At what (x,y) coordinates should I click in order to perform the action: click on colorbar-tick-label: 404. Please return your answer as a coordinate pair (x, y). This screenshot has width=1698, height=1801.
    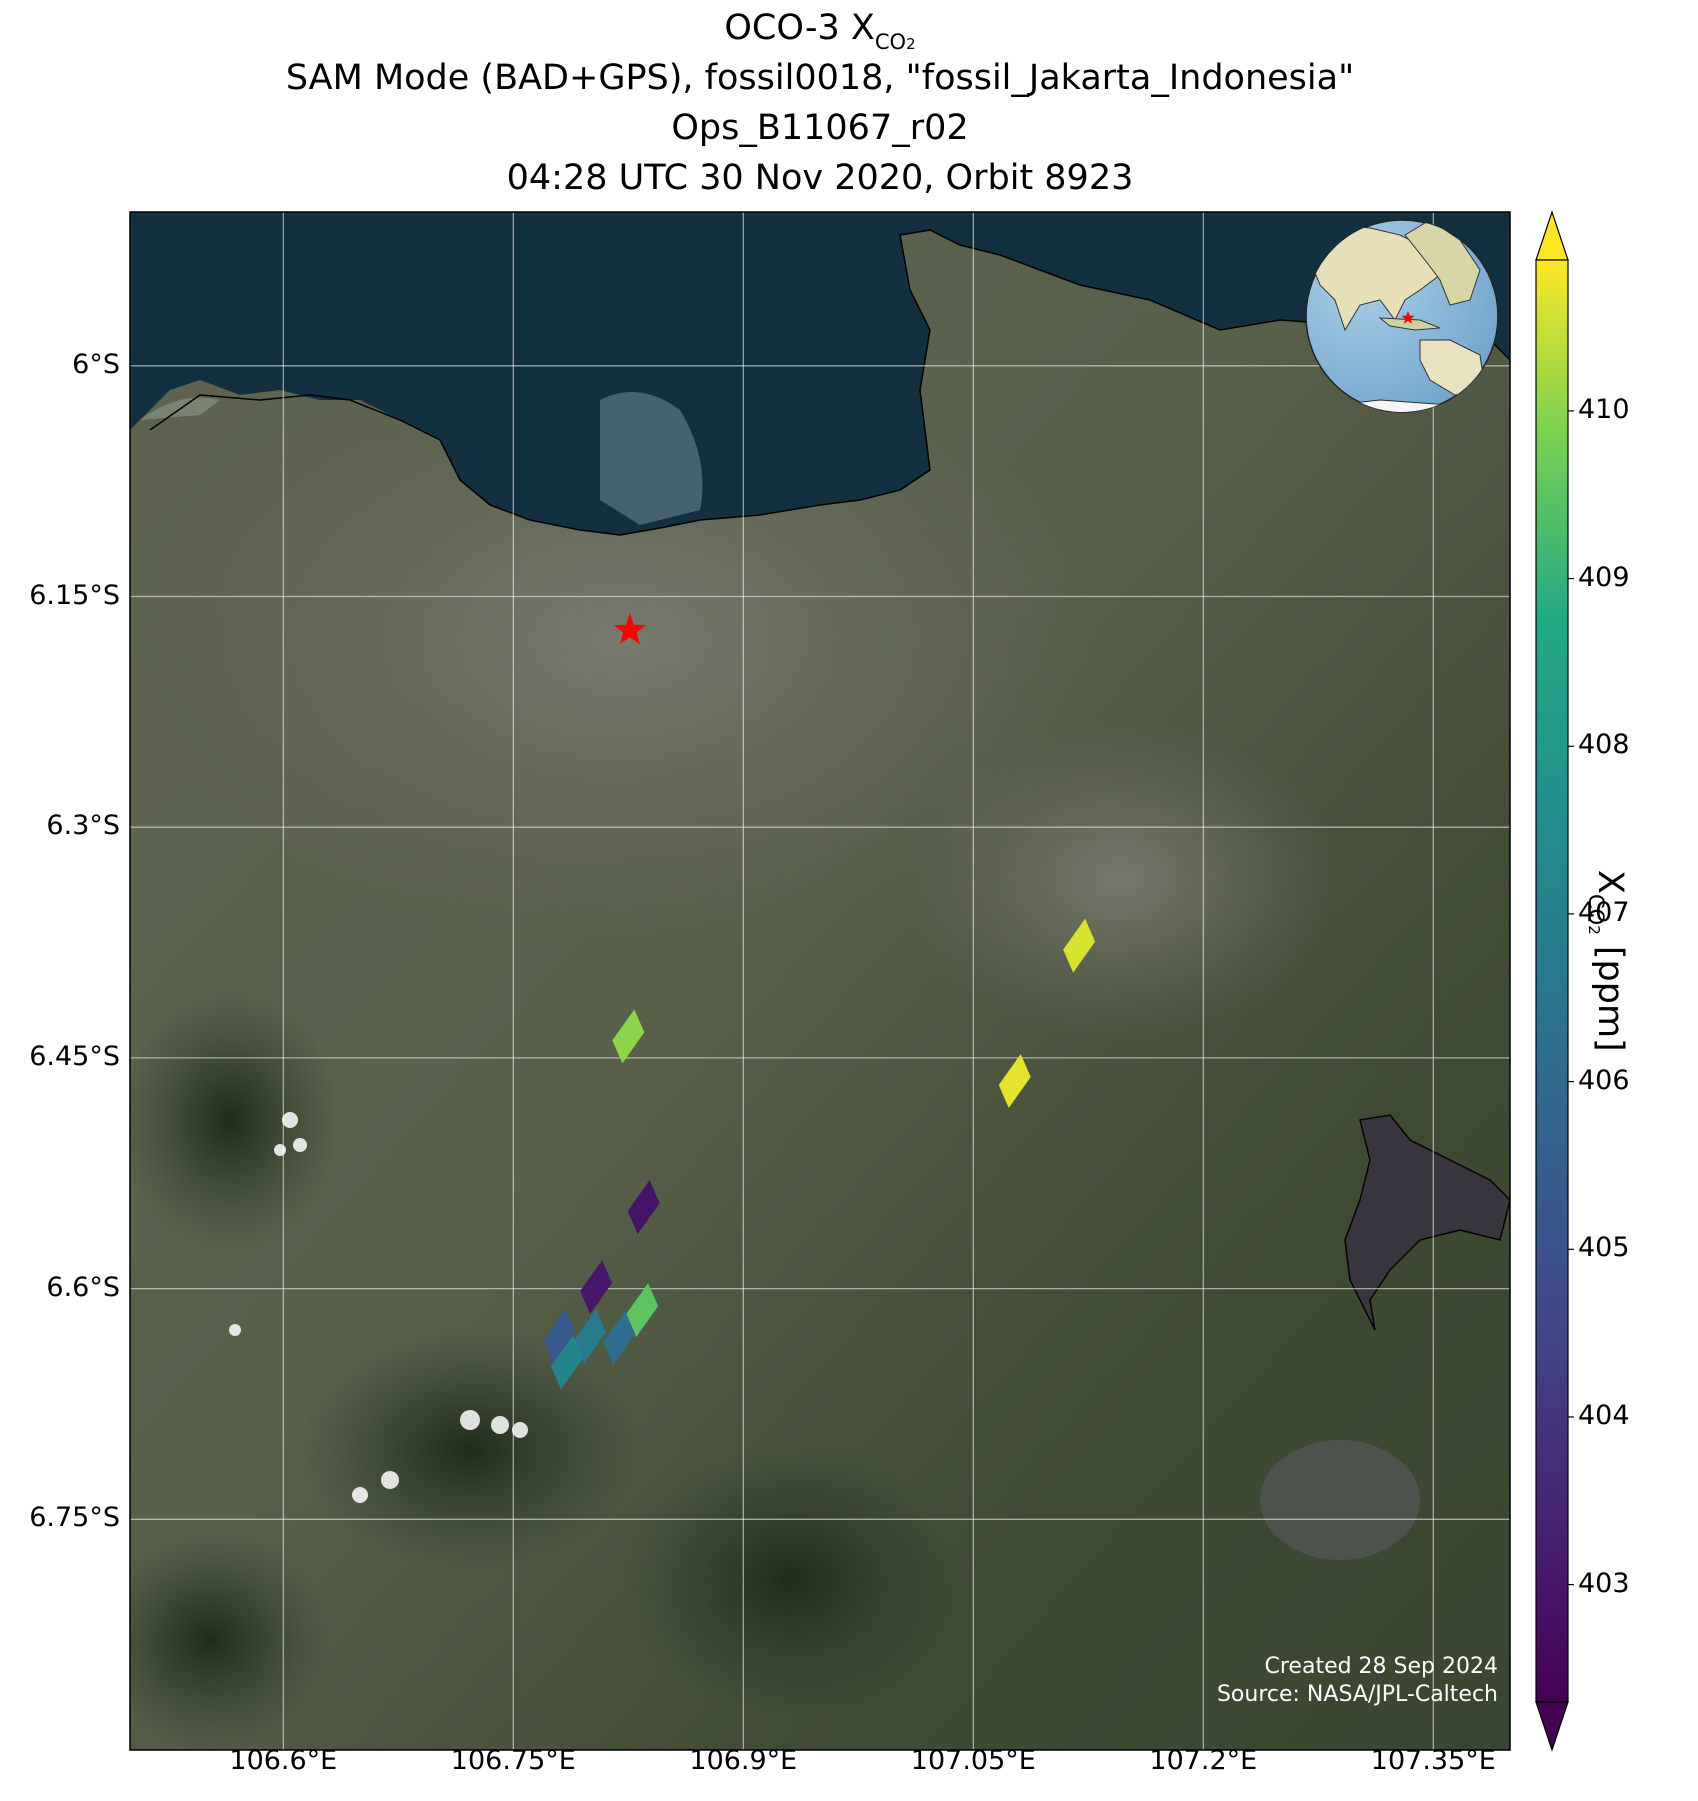
    Looking at the image, I should click on (1604, 1415).